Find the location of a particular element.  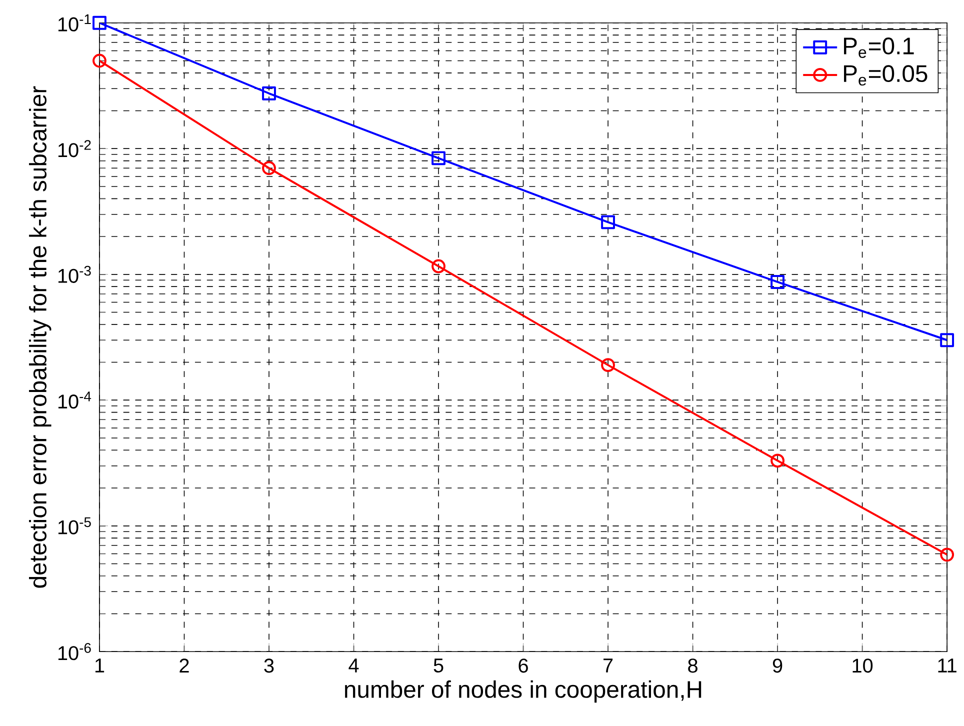

y-tick-label: 10$^{-3}$ is located at coordinates (74, 274).